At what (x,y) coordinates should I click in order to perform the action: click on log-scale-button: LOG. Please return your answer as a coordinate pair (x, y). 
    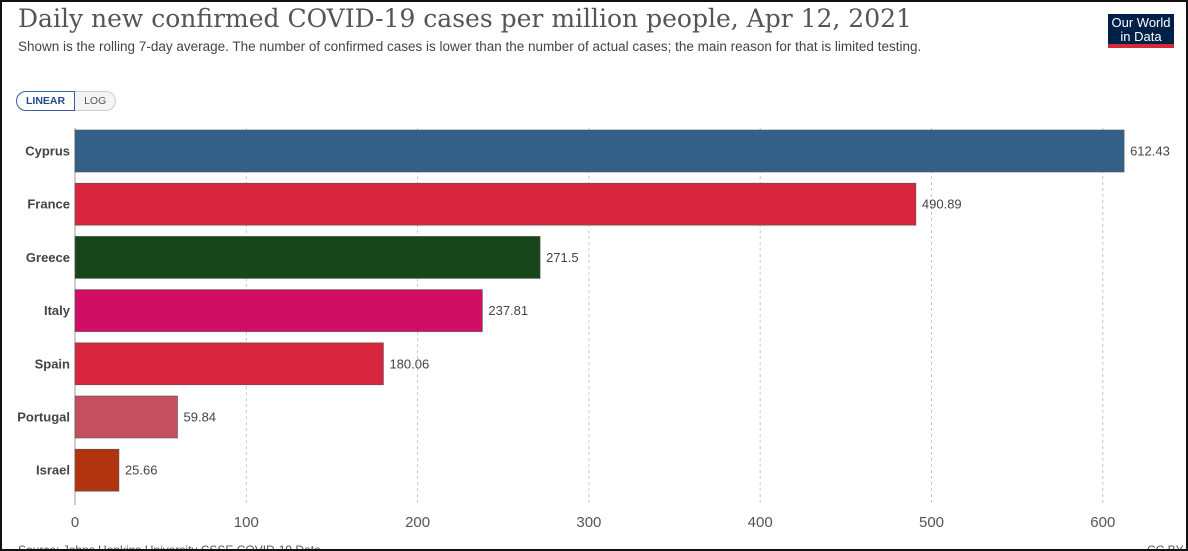
    Looking at the image, I should click on (96, 101).